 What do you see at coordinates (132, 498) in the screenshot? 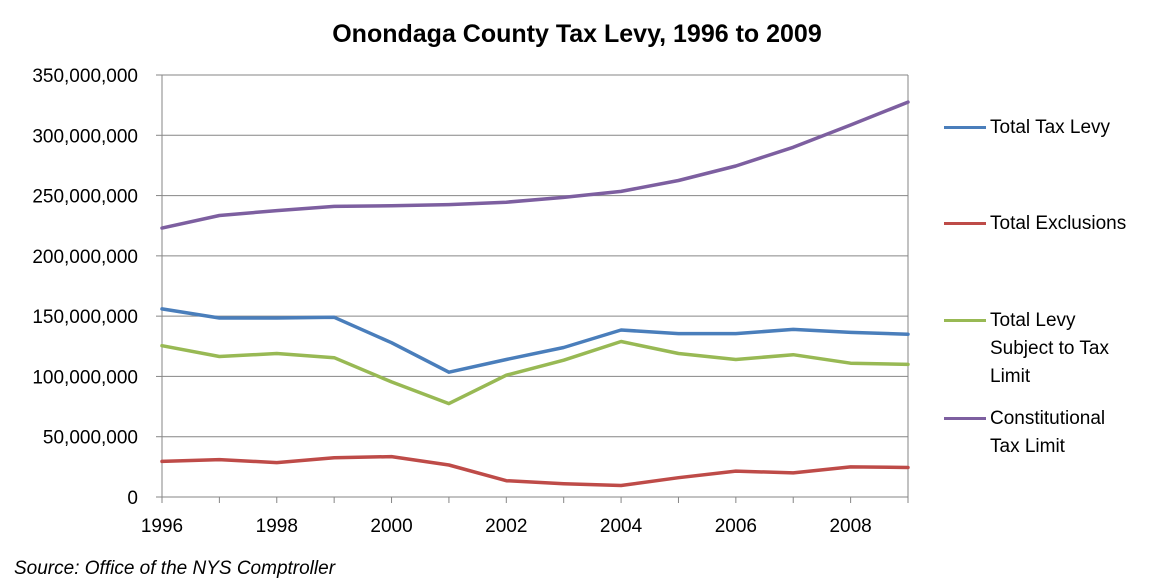
I see `y-tick-label: 0` at bounding box center [132, 498].